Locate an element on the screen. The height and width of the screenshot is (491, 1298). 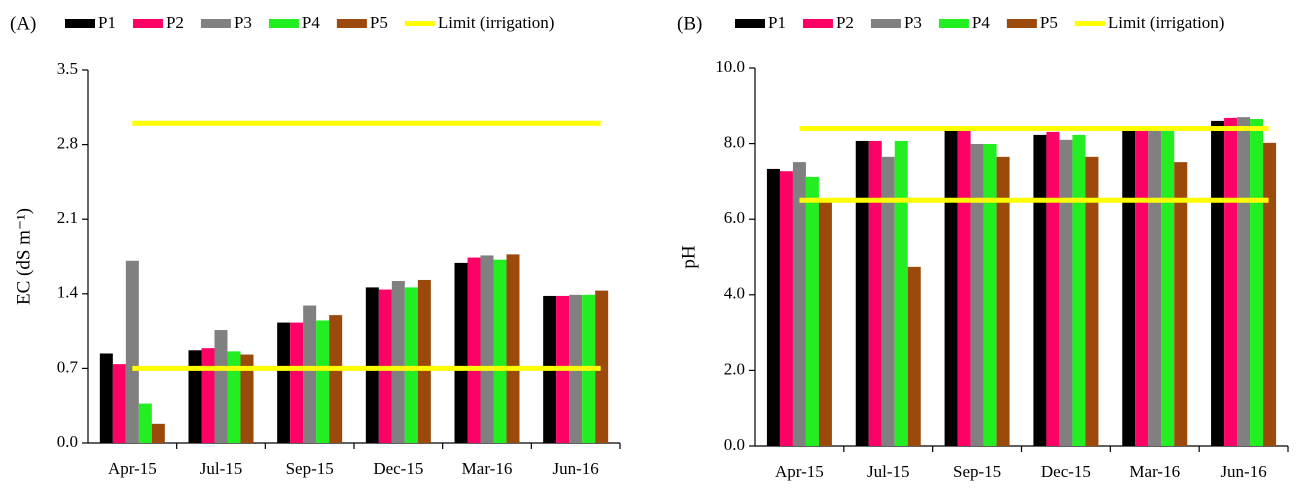
y-tick-label: 4.0 is located at coordinates (734, 293).